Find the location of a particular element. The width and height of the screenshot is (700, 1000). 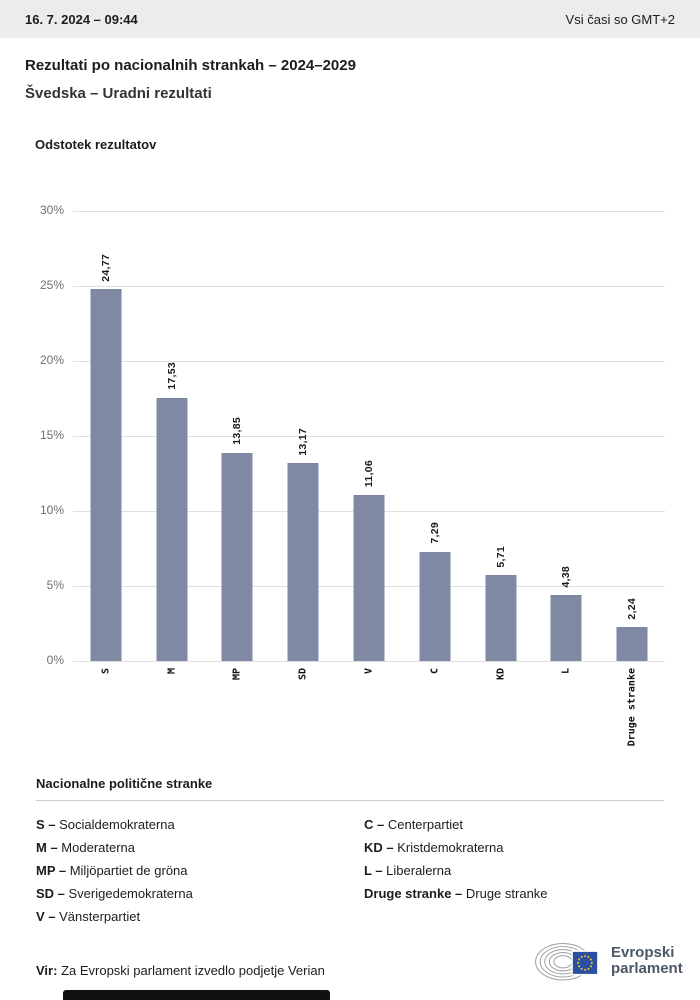

bar-cell: 11,06 is located at coordinates (369, 436).